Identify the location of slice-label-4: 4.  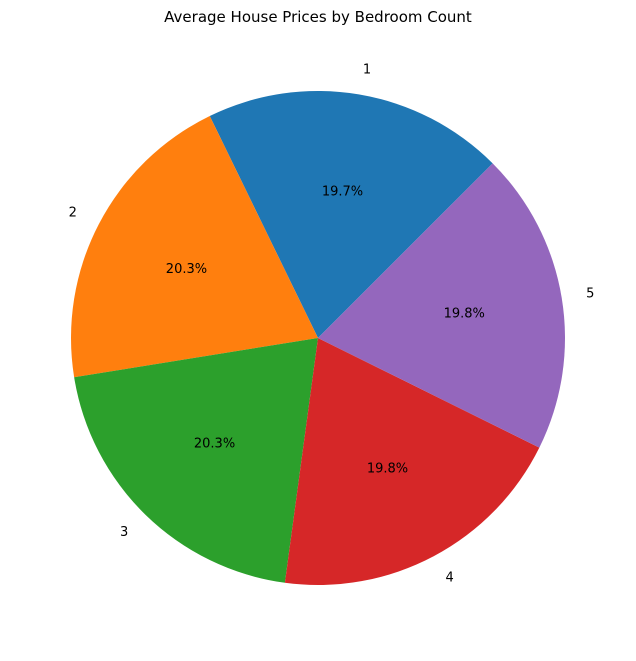
(449, 577).